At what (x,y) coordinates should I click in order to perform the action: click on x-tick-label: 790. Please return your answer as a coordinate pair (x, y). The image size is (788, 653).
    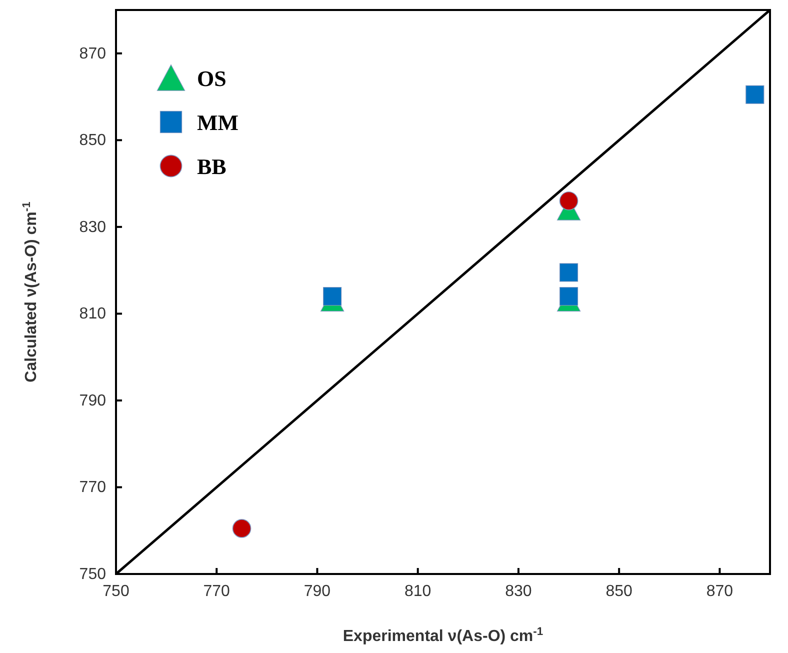
    Looking at the image, I should click on (317, 591).